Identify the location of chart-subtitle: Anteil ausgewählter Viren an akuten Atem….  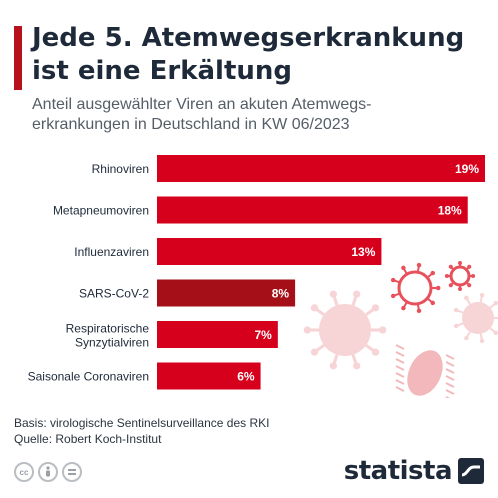
(252, 115).